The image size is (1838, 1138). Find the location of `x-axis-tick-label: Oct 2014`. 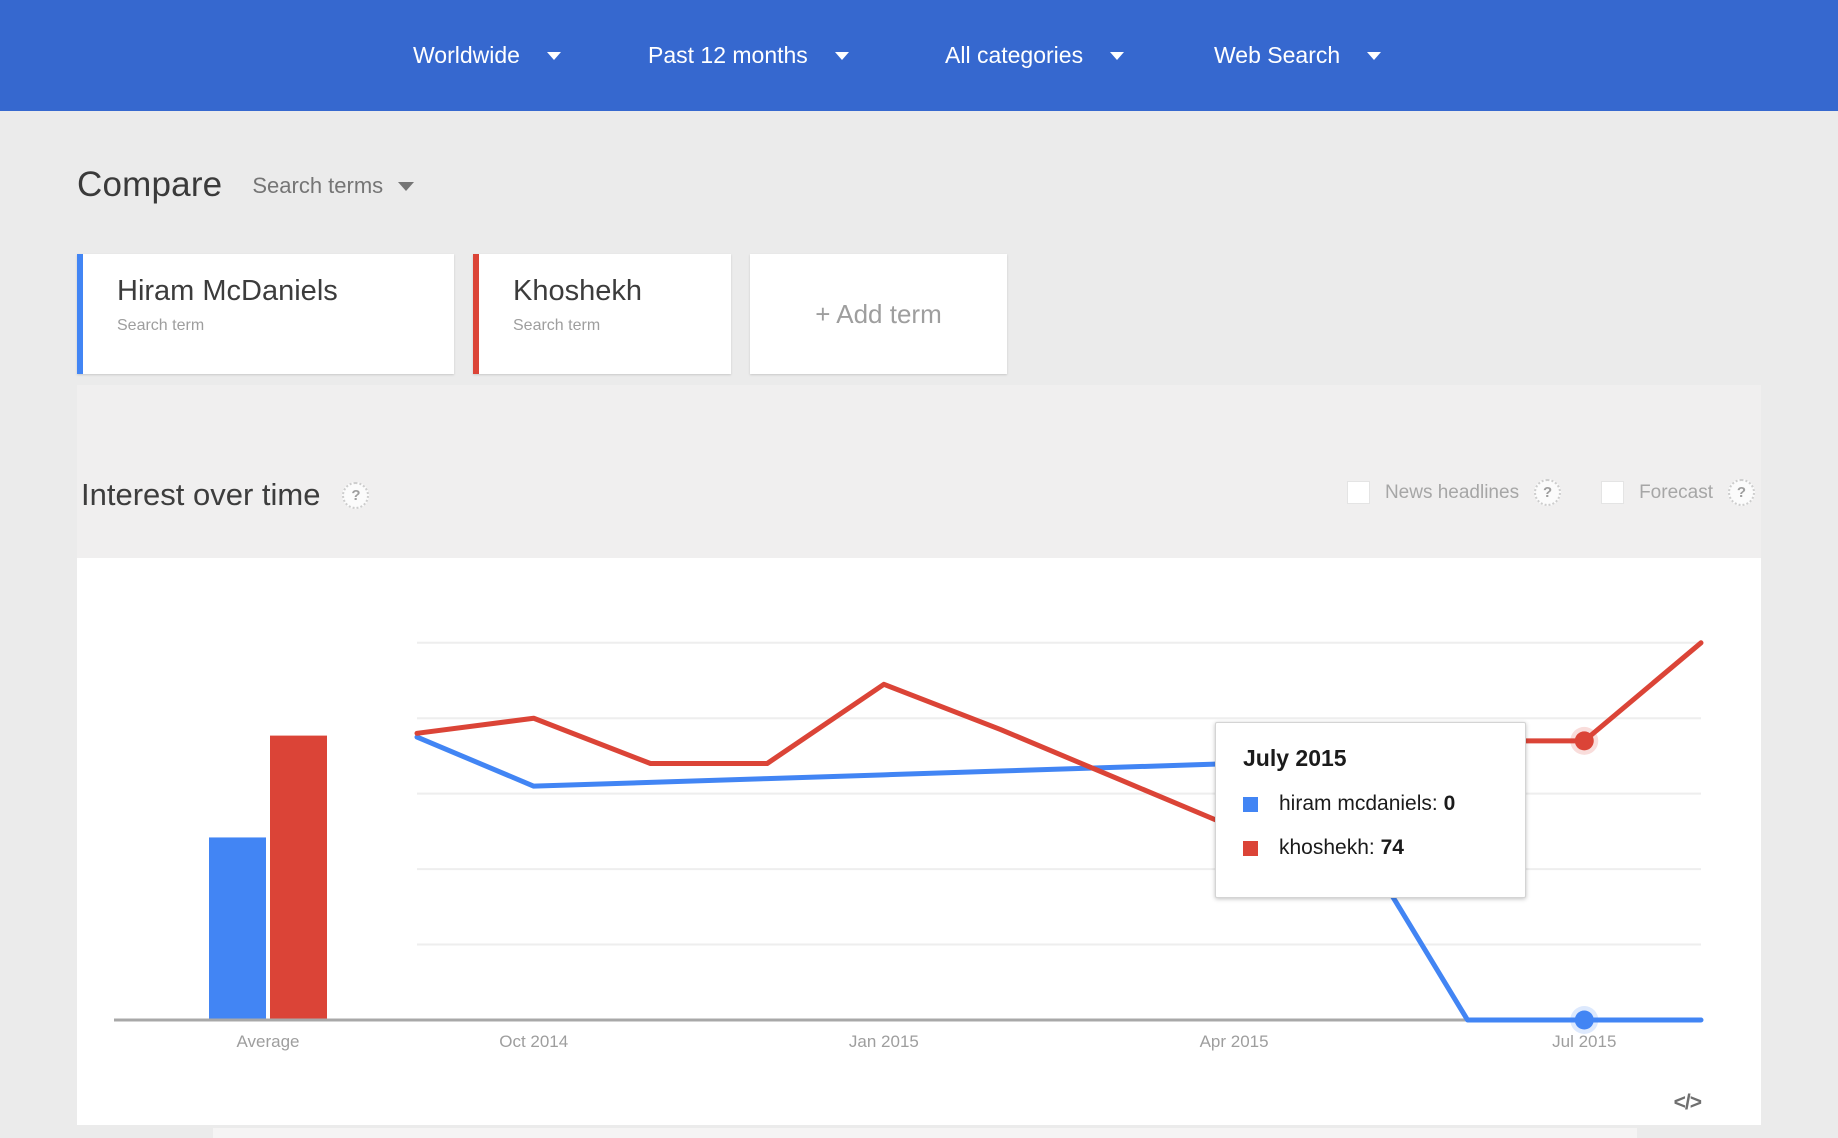

x-axis-tick-label: Oct 2014 is located at coordinates (533, 1041).